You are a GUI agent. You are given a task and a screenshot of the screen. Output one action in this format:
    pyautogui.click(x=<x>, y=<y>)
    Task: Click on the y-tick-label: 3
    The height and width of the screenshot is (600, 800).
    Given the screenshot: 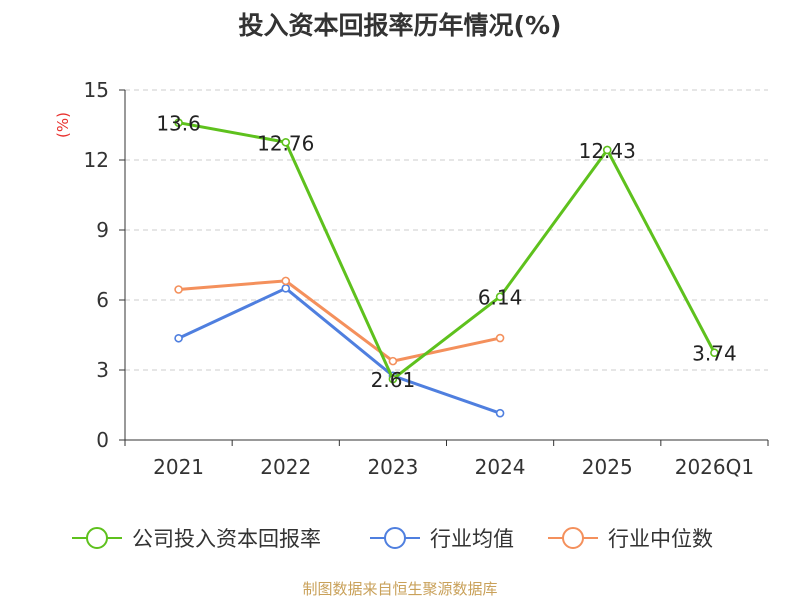 What is the action you would take?
    pyautogui.click(x=102, y=370)
    